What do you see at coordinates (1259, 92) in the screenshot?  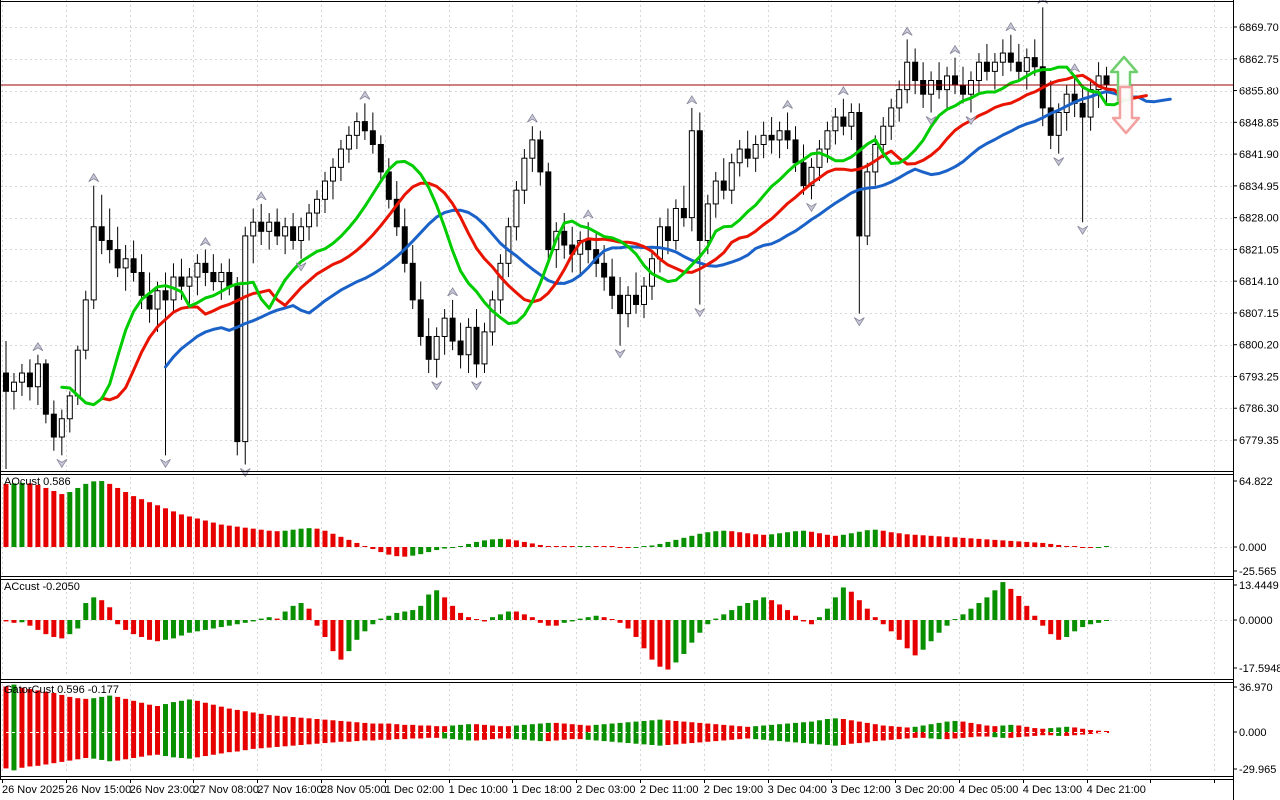 I see `price-axis-label: 6855.80` at bounding box center [1259, 92].